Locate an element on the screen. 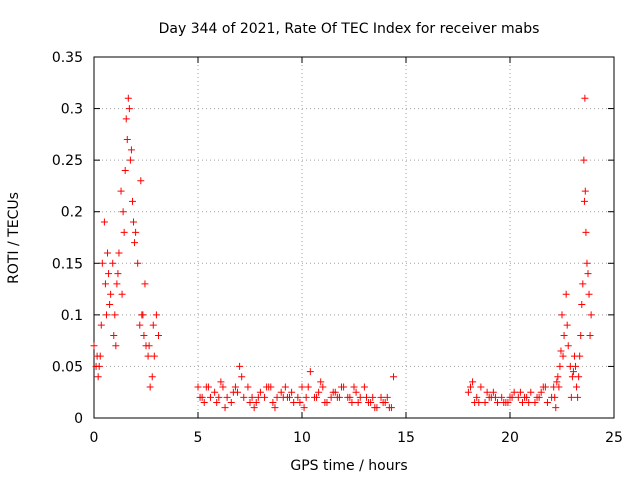 The width and height of the screenshot is (640, 480). x-tick-label: 5 is located at coordinates (198, 438).